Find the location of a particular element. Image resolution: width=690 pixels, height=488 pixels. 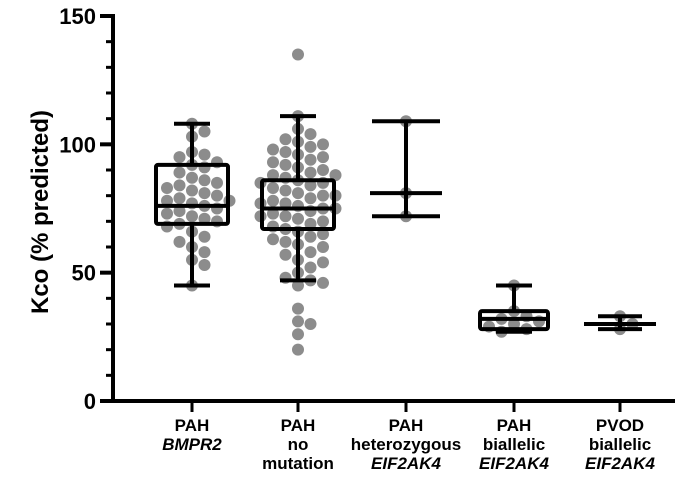

x-tick-label-line: mutation is located at coordinates (298, 463).